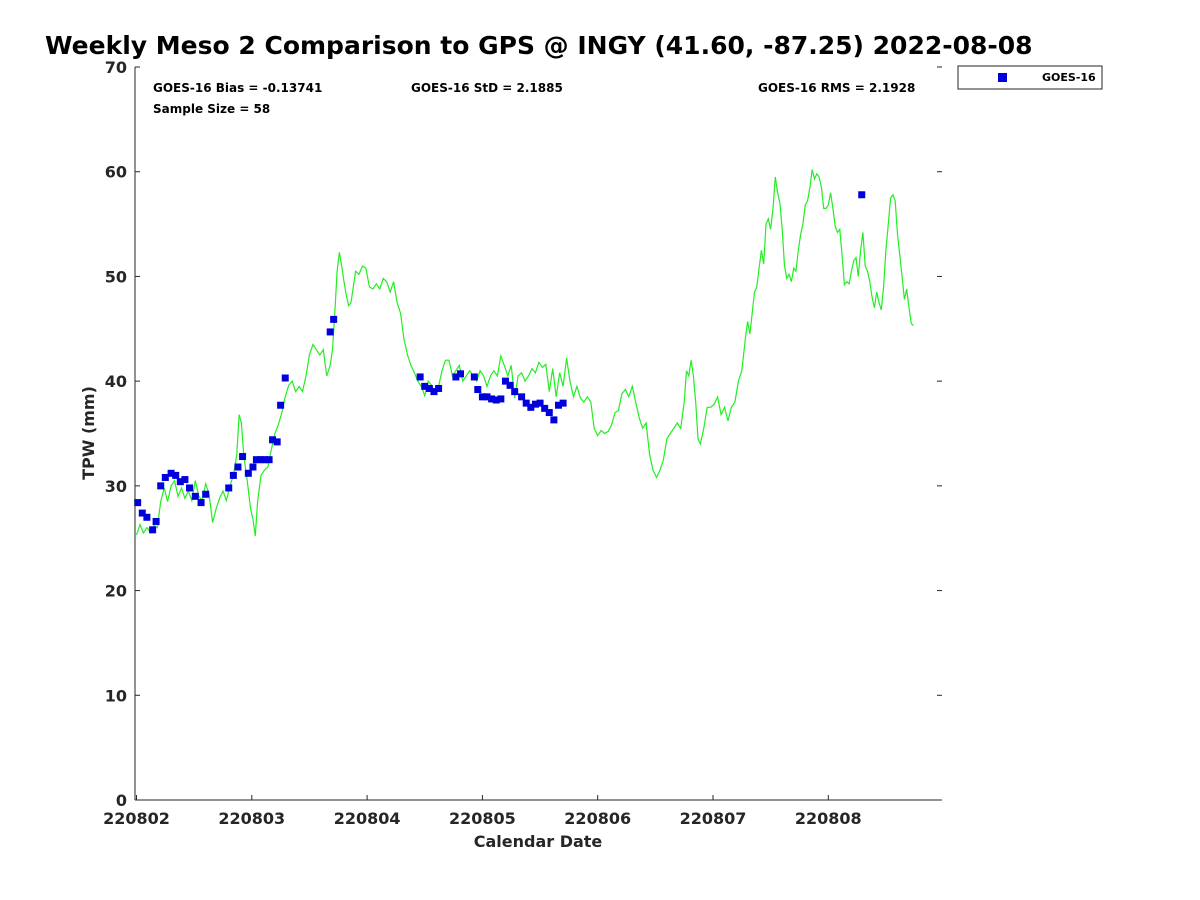 This screenshot has width=1200, height=900. I want to click on x-tick-label: 220804, so click(367, 818).